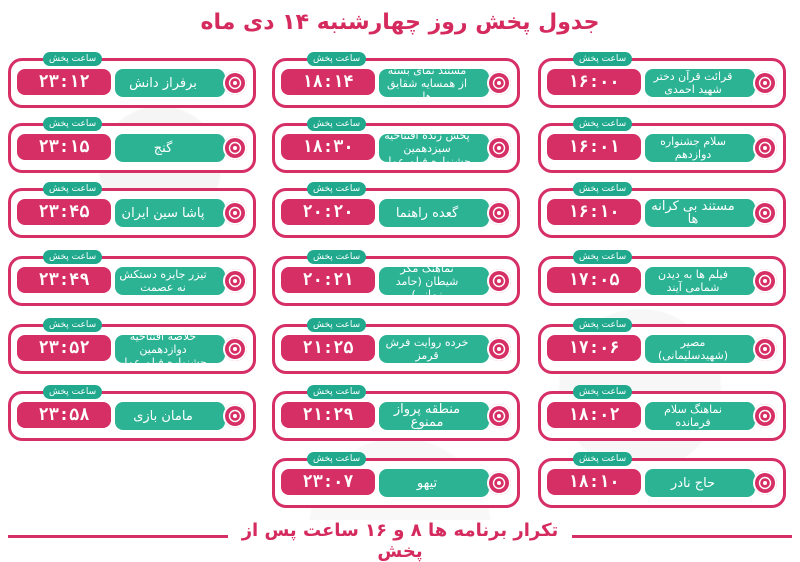  What do you see at coordinates (594, 482) in the screenshot?
I see `broadcast-time: ۱۸:۱۰` at bounding box center [594, 482].